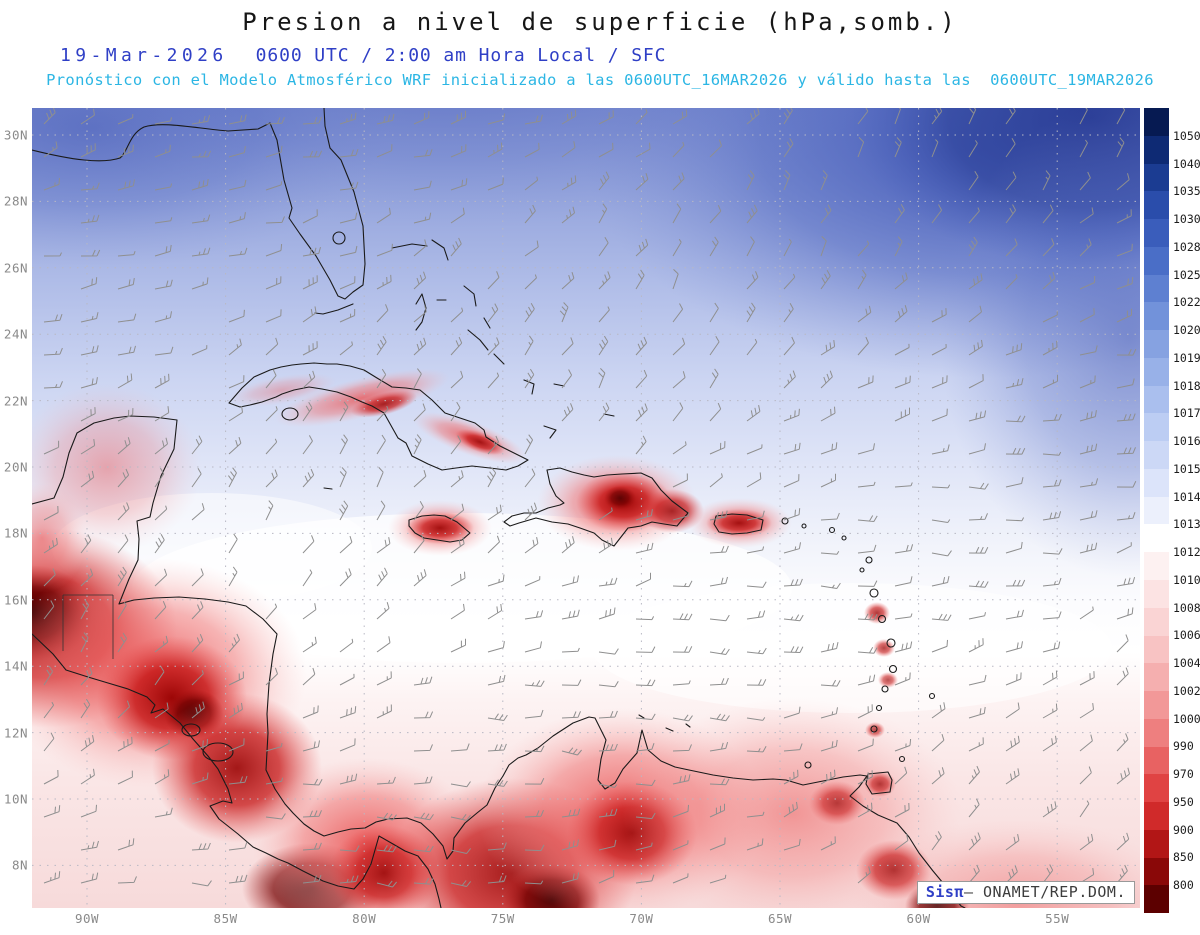 This screenshot has height=935, width=1200. Describe the element at coordinates (1186, 468) in the screenshot. I see `colorbar-label: 1015` at that location.